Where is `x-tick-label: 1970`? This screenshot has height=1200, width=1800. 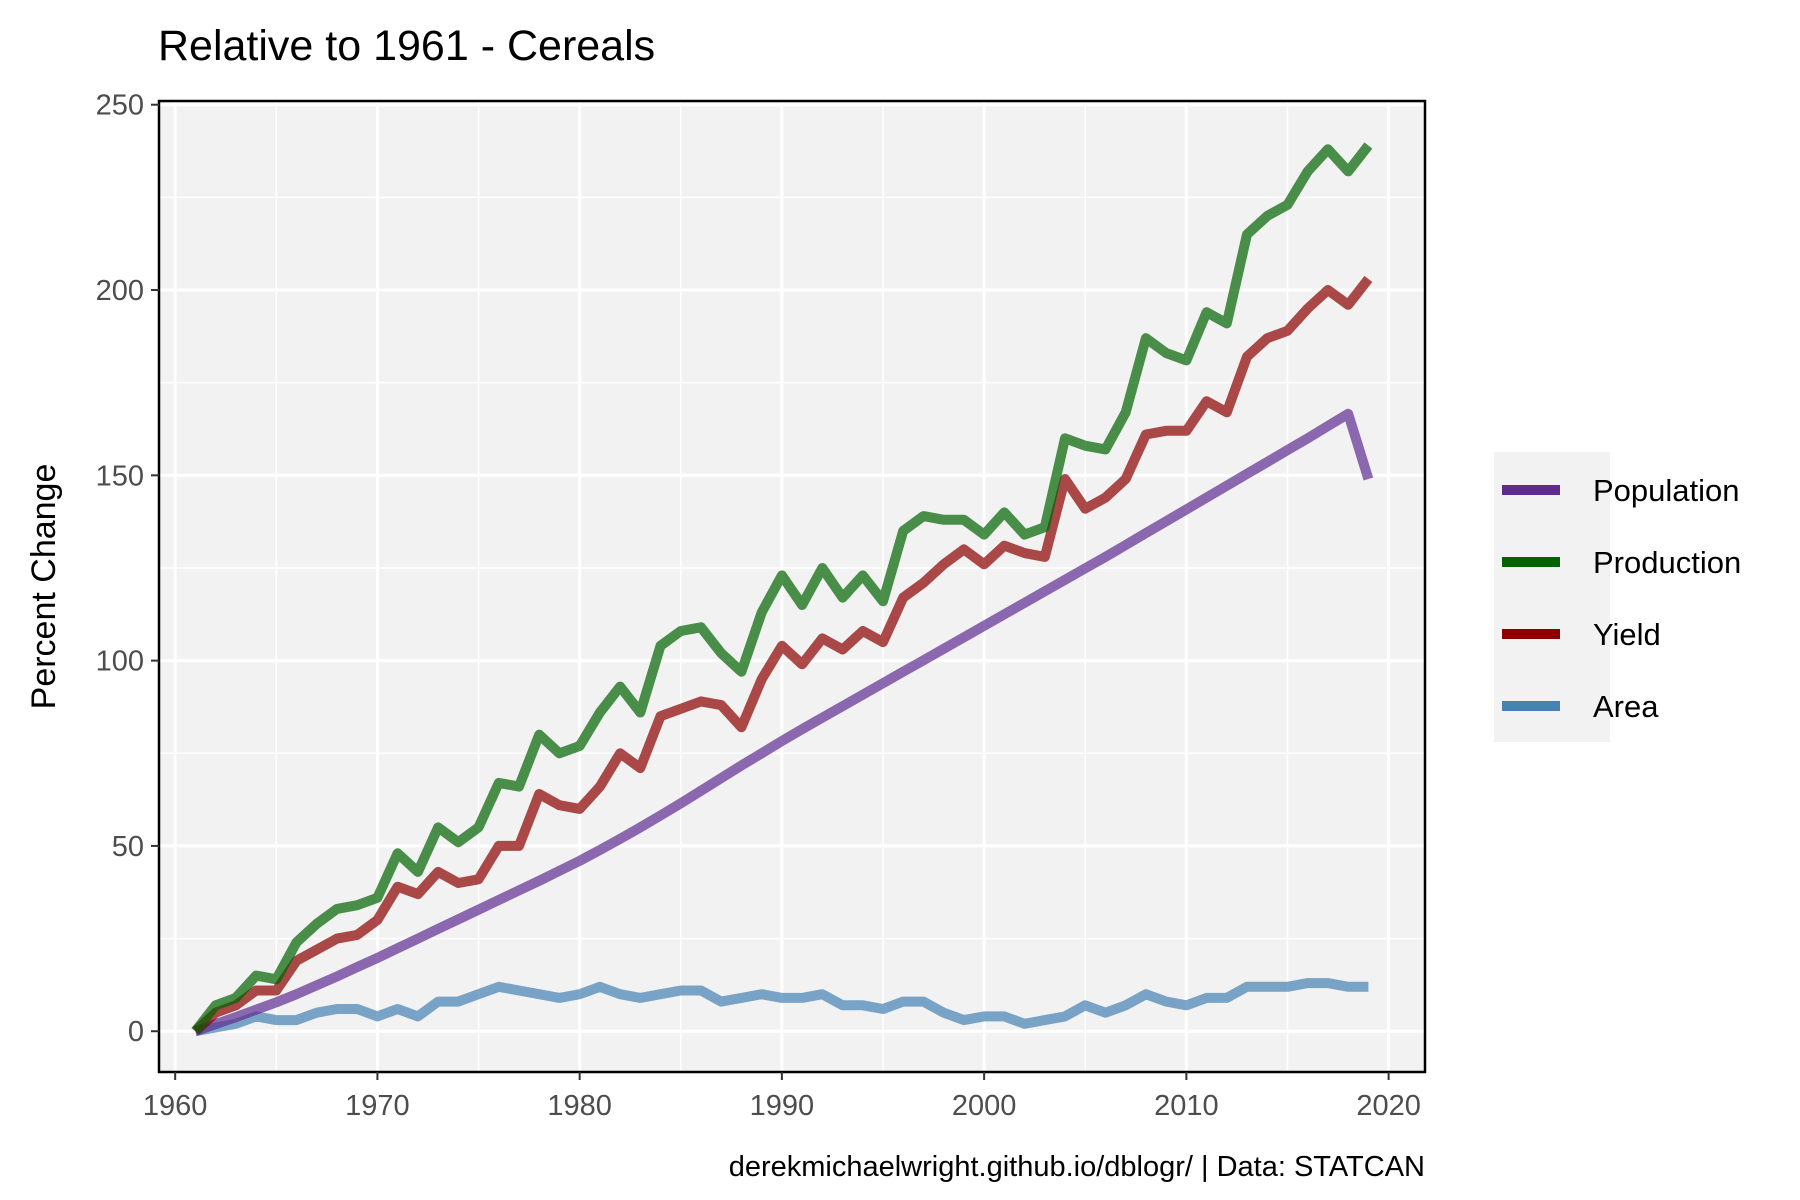 x-tick-label: 1970 is located at coordinates (377, 1106).